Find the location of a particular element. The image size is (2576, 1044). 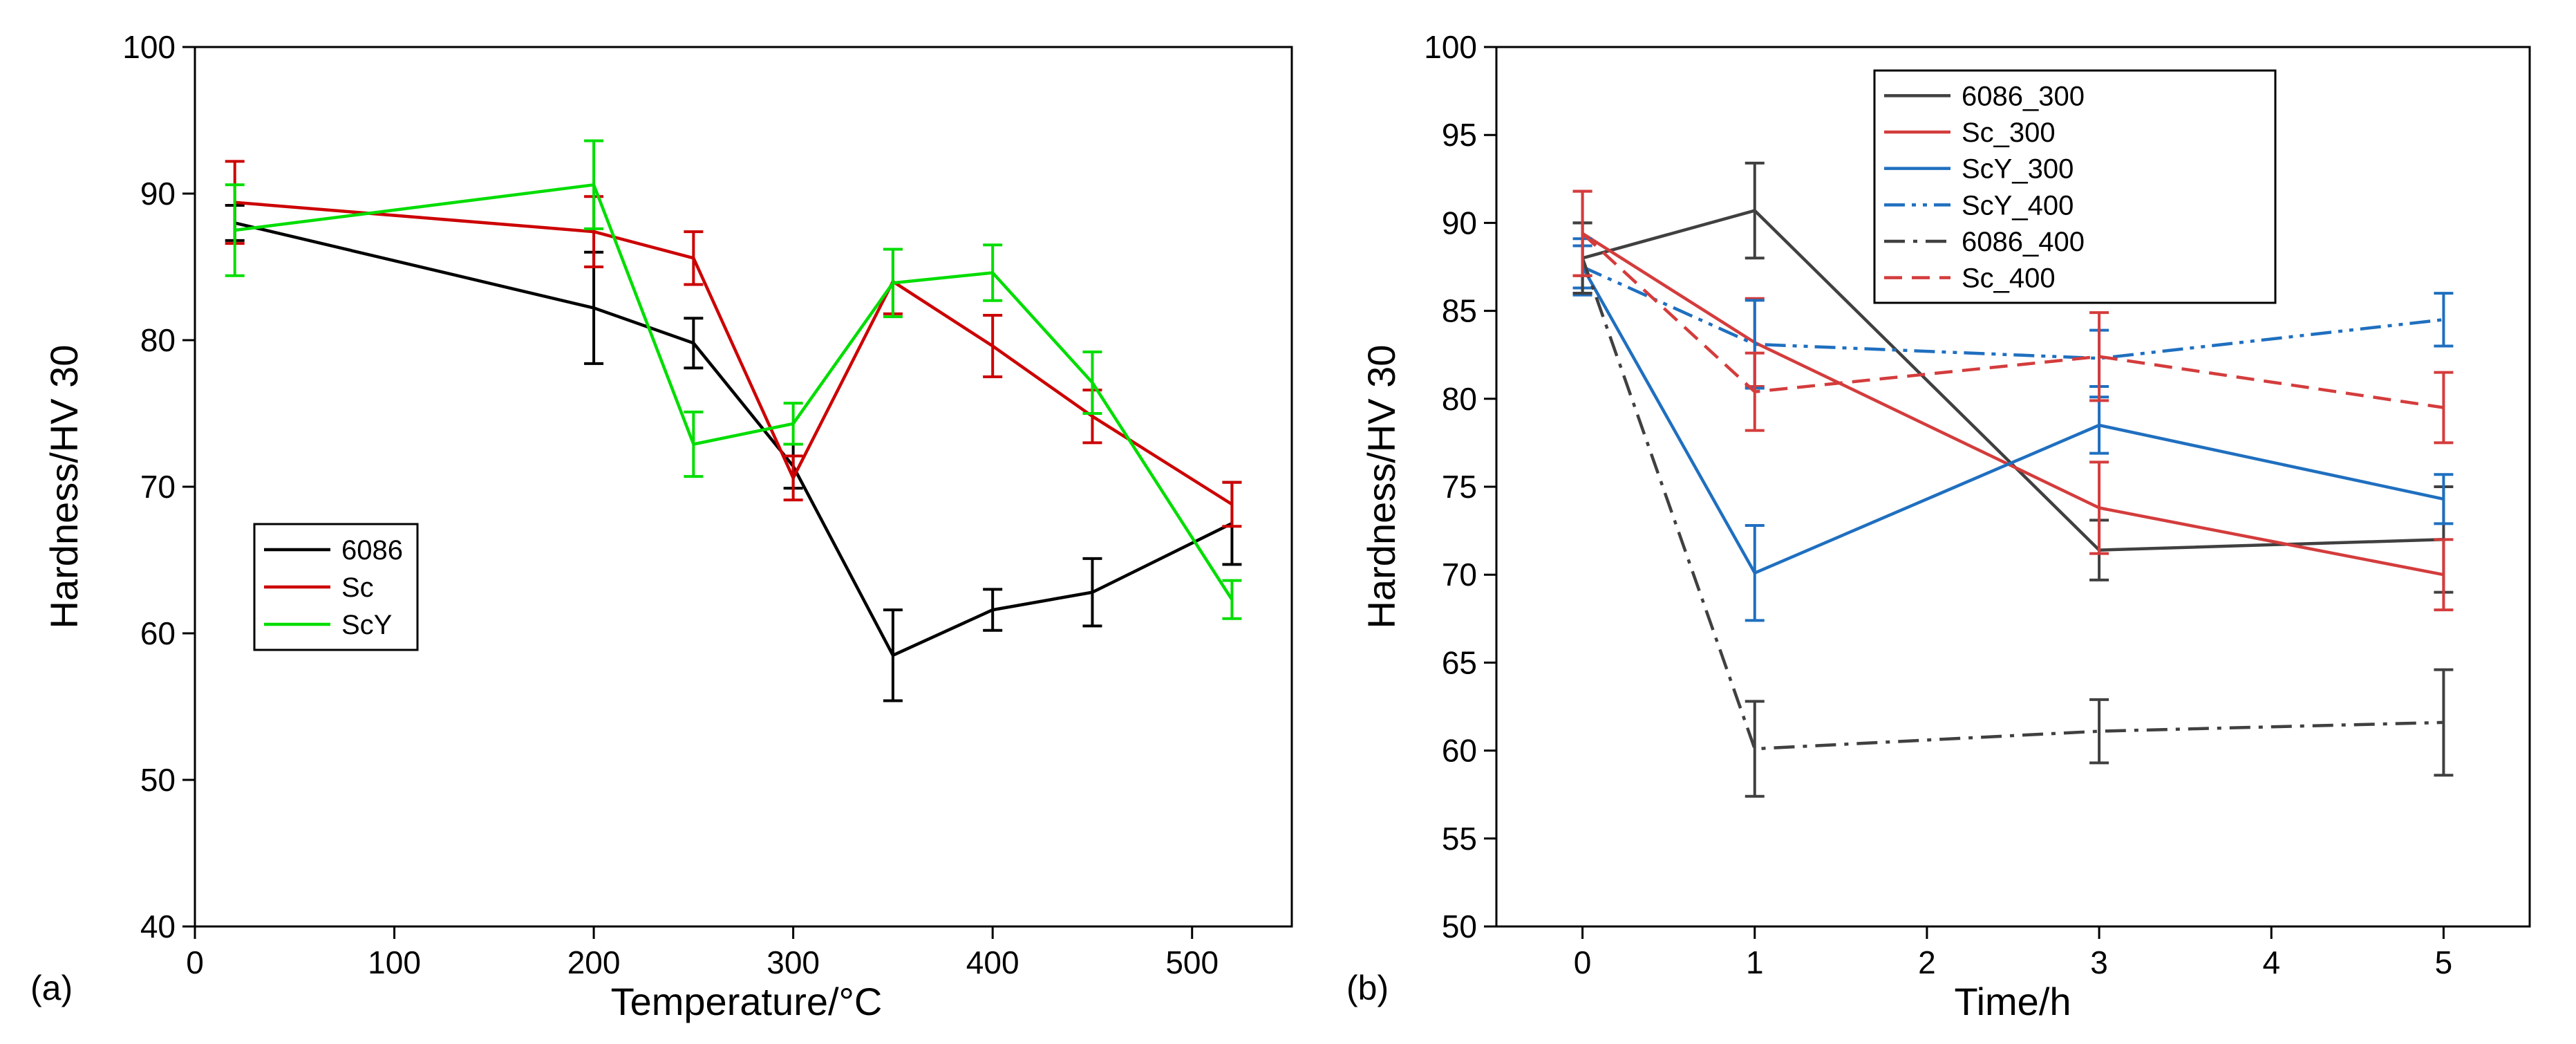

panel-a-y-tick-label: 40 is located at coordinates (158, 926).